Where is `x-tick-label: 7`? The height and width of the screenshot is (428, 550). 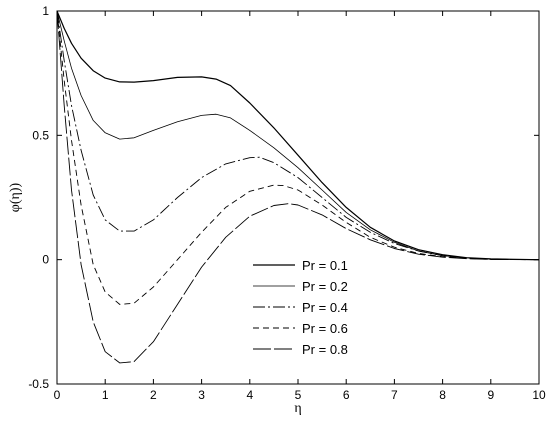
x-tick-label: 7 is located at coordinates (394, 395).